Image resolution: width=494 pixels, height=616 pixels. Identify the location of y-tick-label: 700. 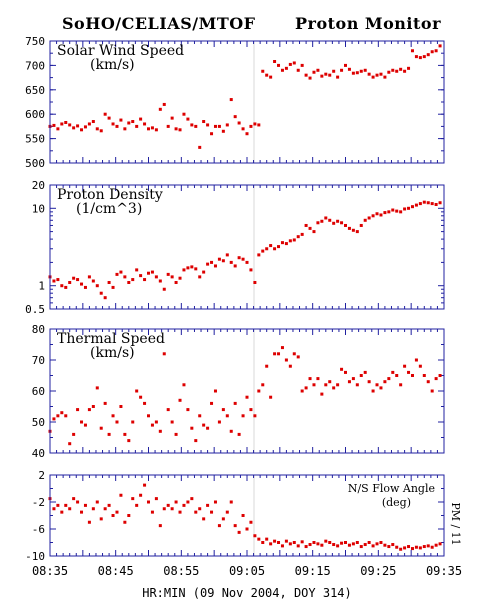
(35, 65).